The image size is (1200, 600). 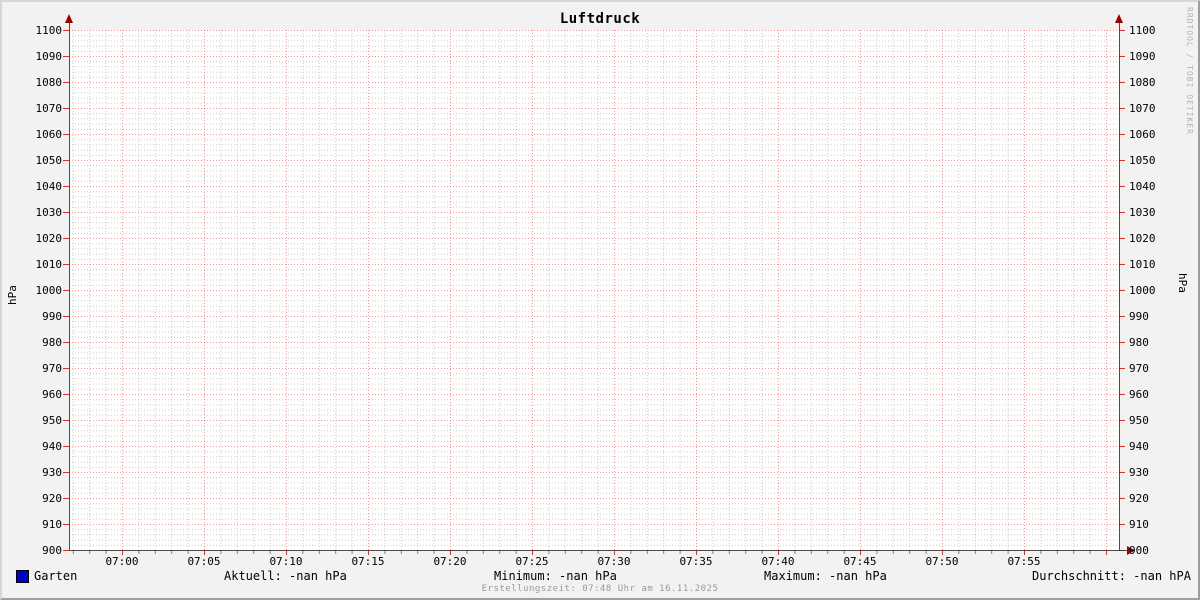 I want to click on series-label: Garten, so click(x=56, y=576).